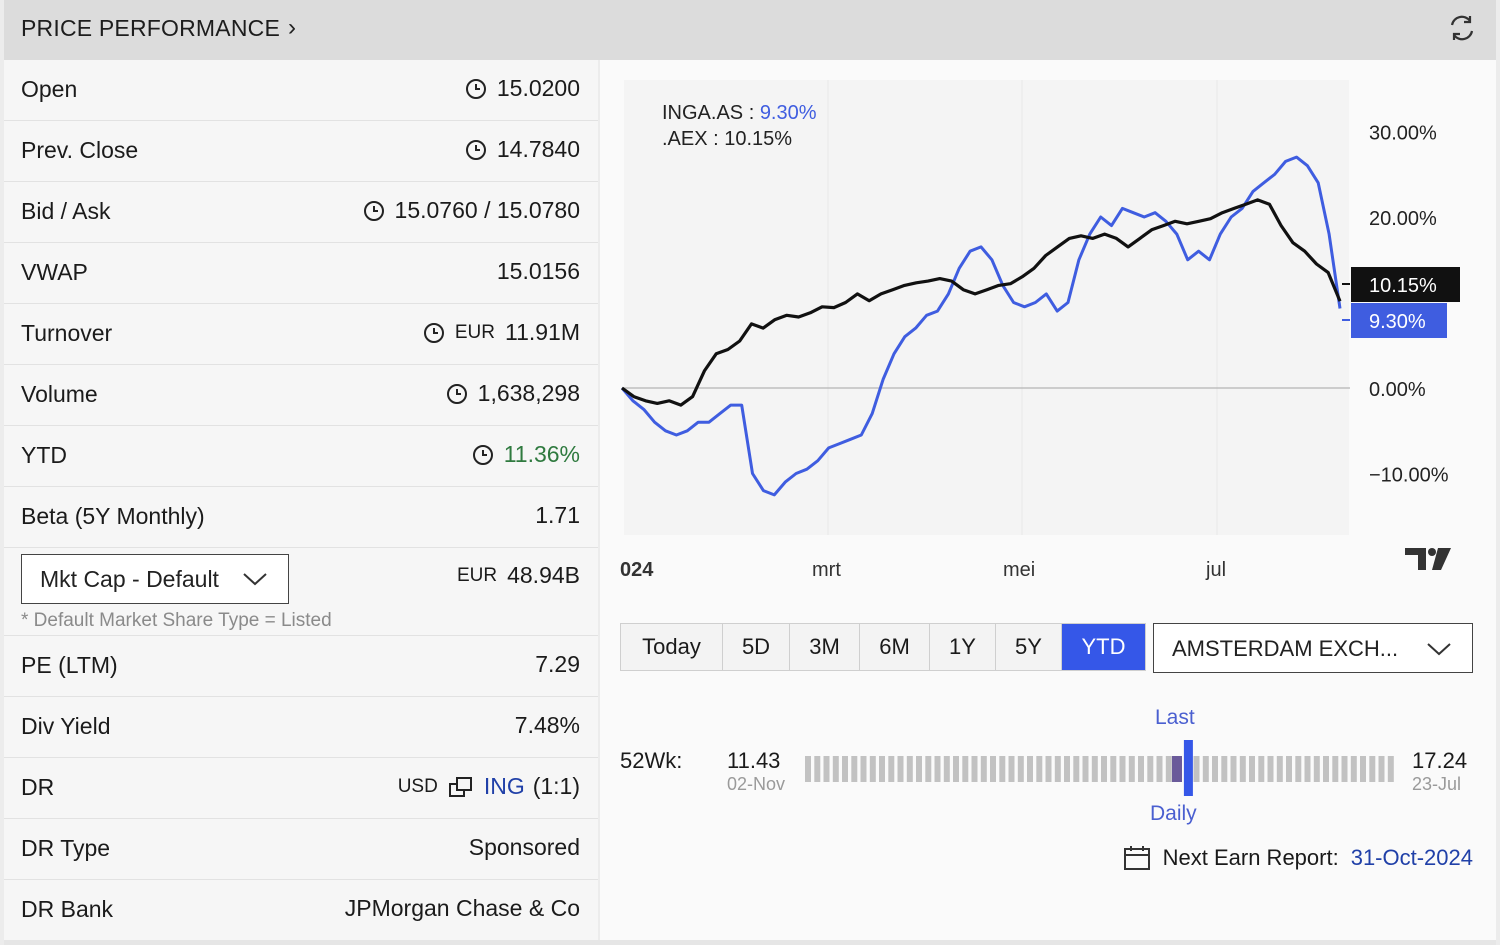 The image size is (1500, 945). What do you see at coordinates (301, 90) in the screenshot?
I see `stat-row-open: Open 15.0200` at bounding box center [301, 90].